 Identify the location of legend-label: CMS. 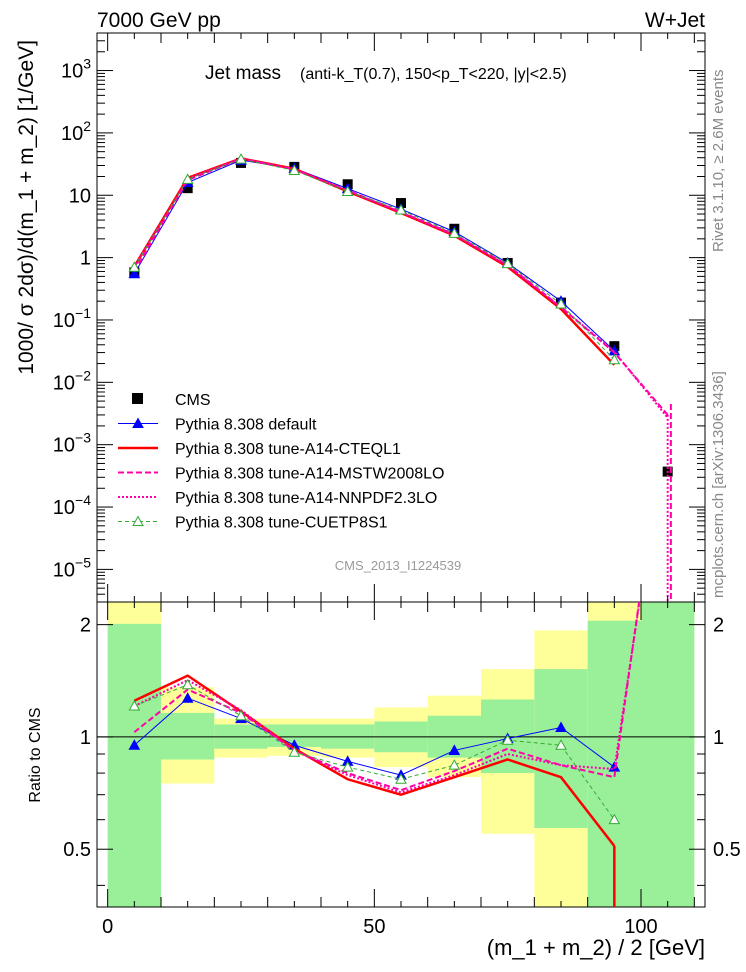
(193, 400).